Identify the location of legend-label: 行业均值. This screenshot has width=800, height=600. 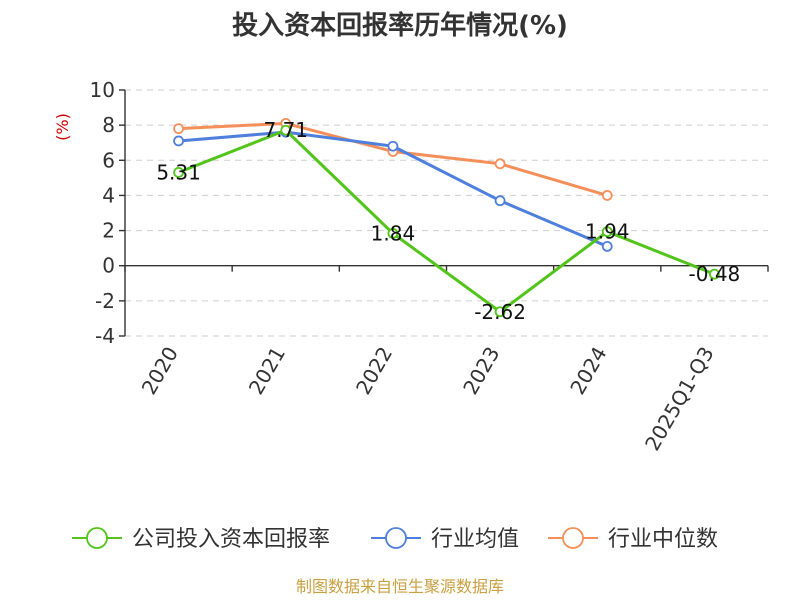
(475, 539).